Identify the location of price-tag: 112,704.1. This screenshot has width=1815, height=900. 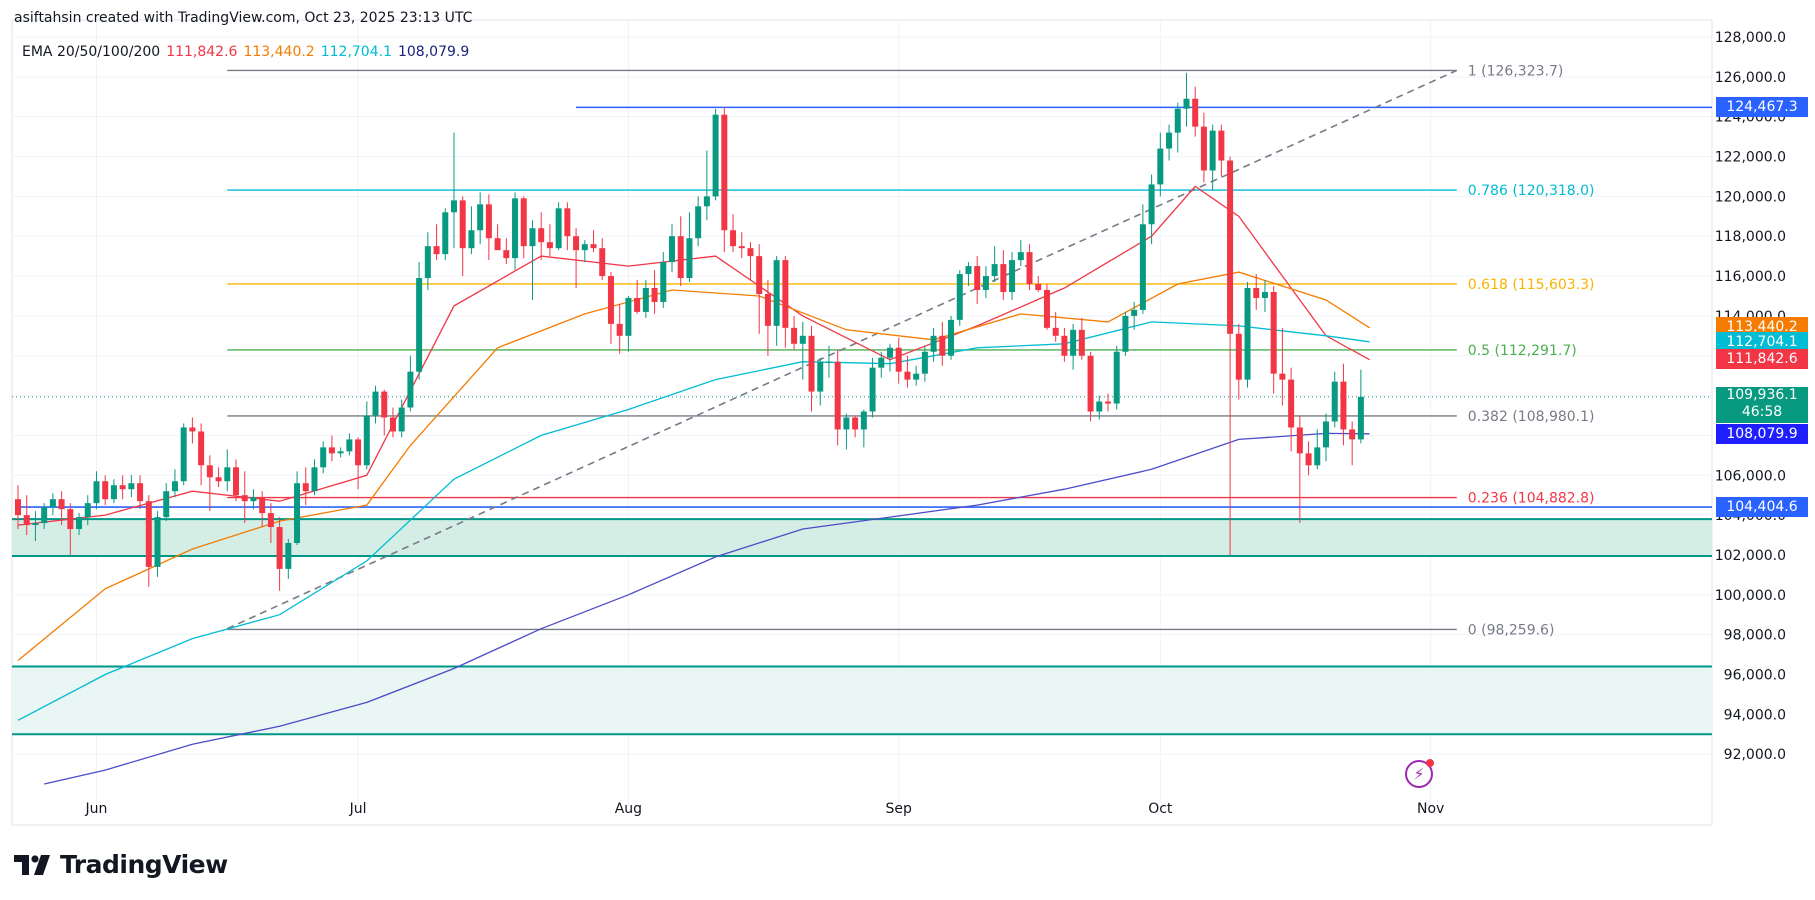
(1762, 341).